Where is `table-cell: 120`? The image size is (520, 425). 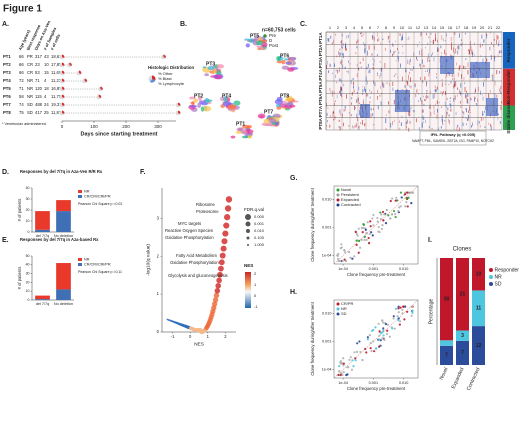
table-cell: 120 is located at coordinates (39, 88).